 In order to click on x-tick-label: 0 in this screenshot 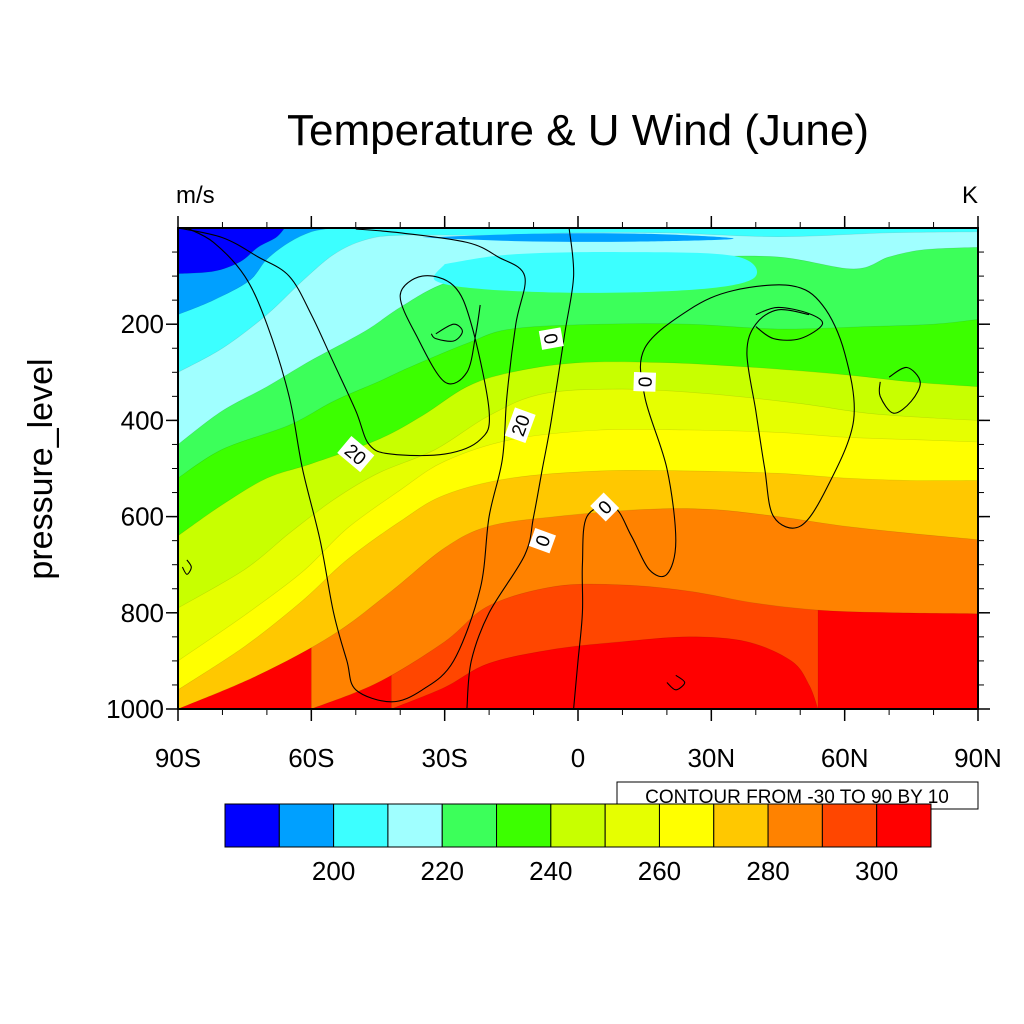, I will do `click(578, 758)`.